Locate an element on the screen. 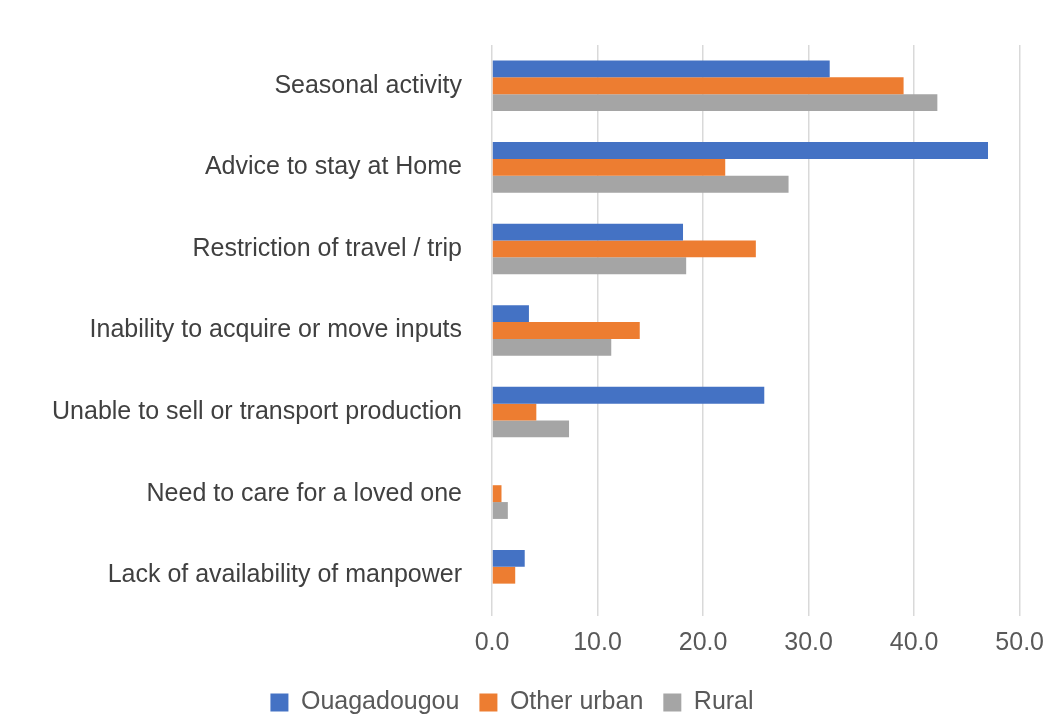  x-tick-label: 10.0 is located at coordinates (597, 640).